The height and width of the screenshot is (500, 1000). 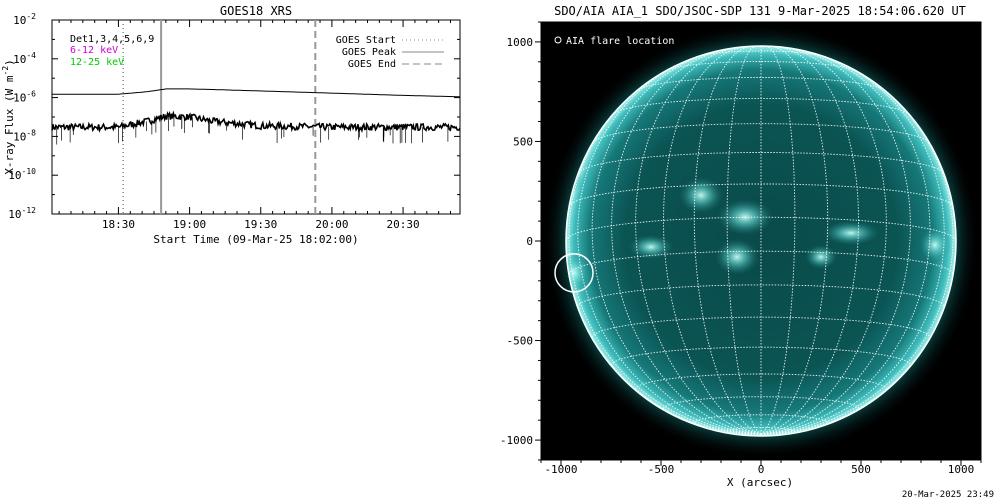 I want to click on x-tick-label: 1000, so click(x=961, y=469).